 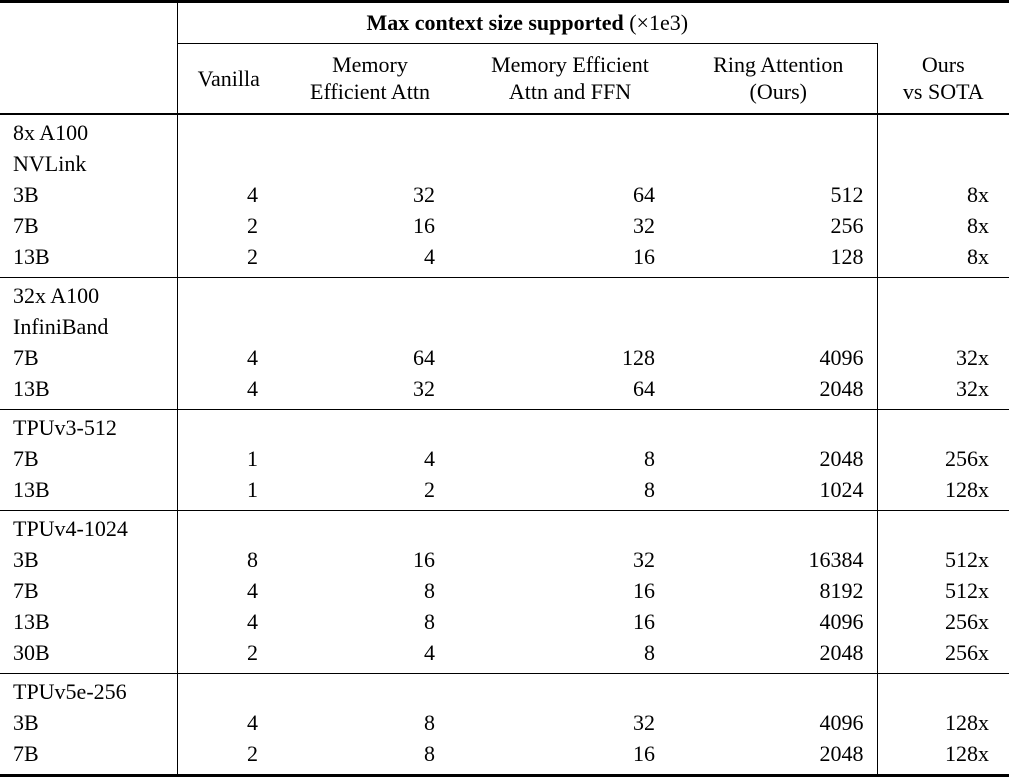 What do you see at coordinates (659, 22) in the screenshot?
I see `span-header-units: (×1e3)` at bounding box center [659, 22].